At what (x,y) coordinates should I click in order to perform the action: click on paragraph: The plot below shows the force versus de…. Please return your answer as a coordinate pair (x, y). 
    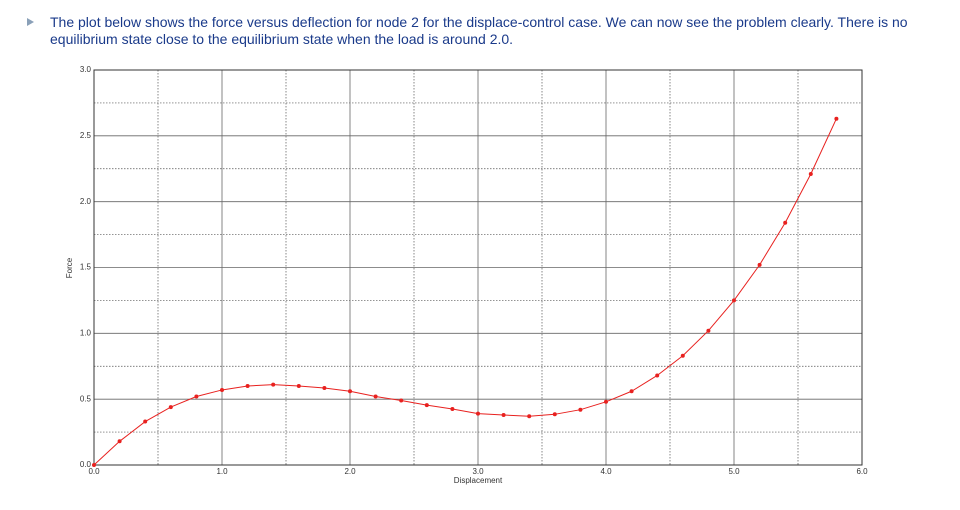
    Looking at the image, I should click on (479, 30).